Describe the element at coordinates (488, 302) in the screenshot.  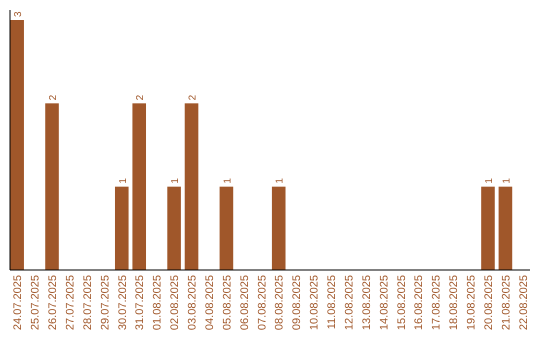
I see `x-tick-label: 20.08.2025` at that location.